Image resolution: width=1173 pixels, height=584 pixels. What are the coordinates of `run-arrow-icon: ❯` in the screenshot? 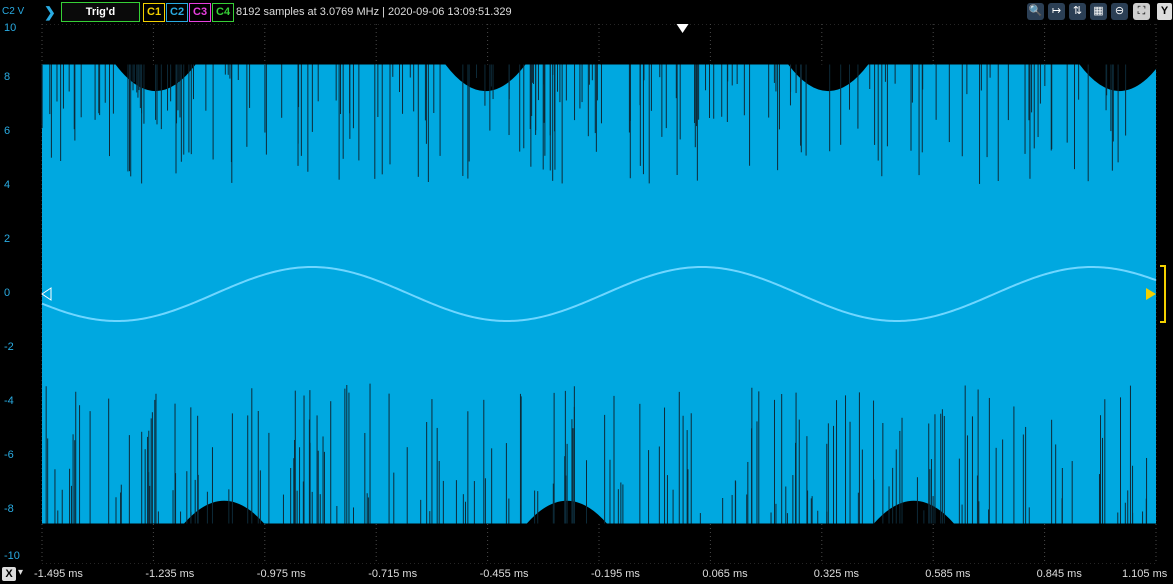 It's located at (50, 12).